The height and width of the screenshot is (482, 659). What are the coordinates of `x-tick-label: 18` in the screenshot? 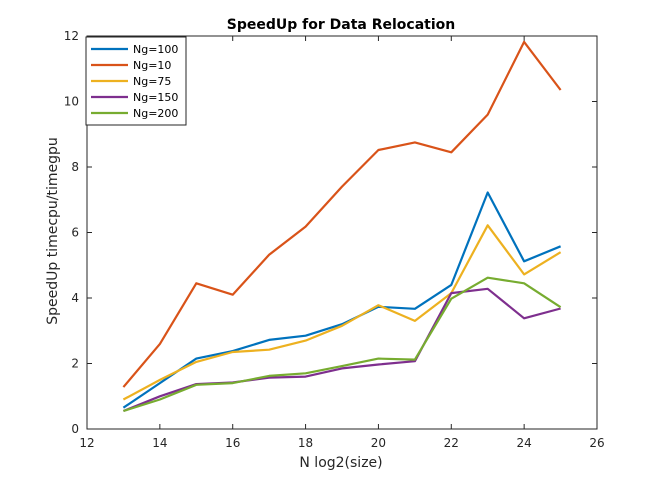 It's located at (305, 443).